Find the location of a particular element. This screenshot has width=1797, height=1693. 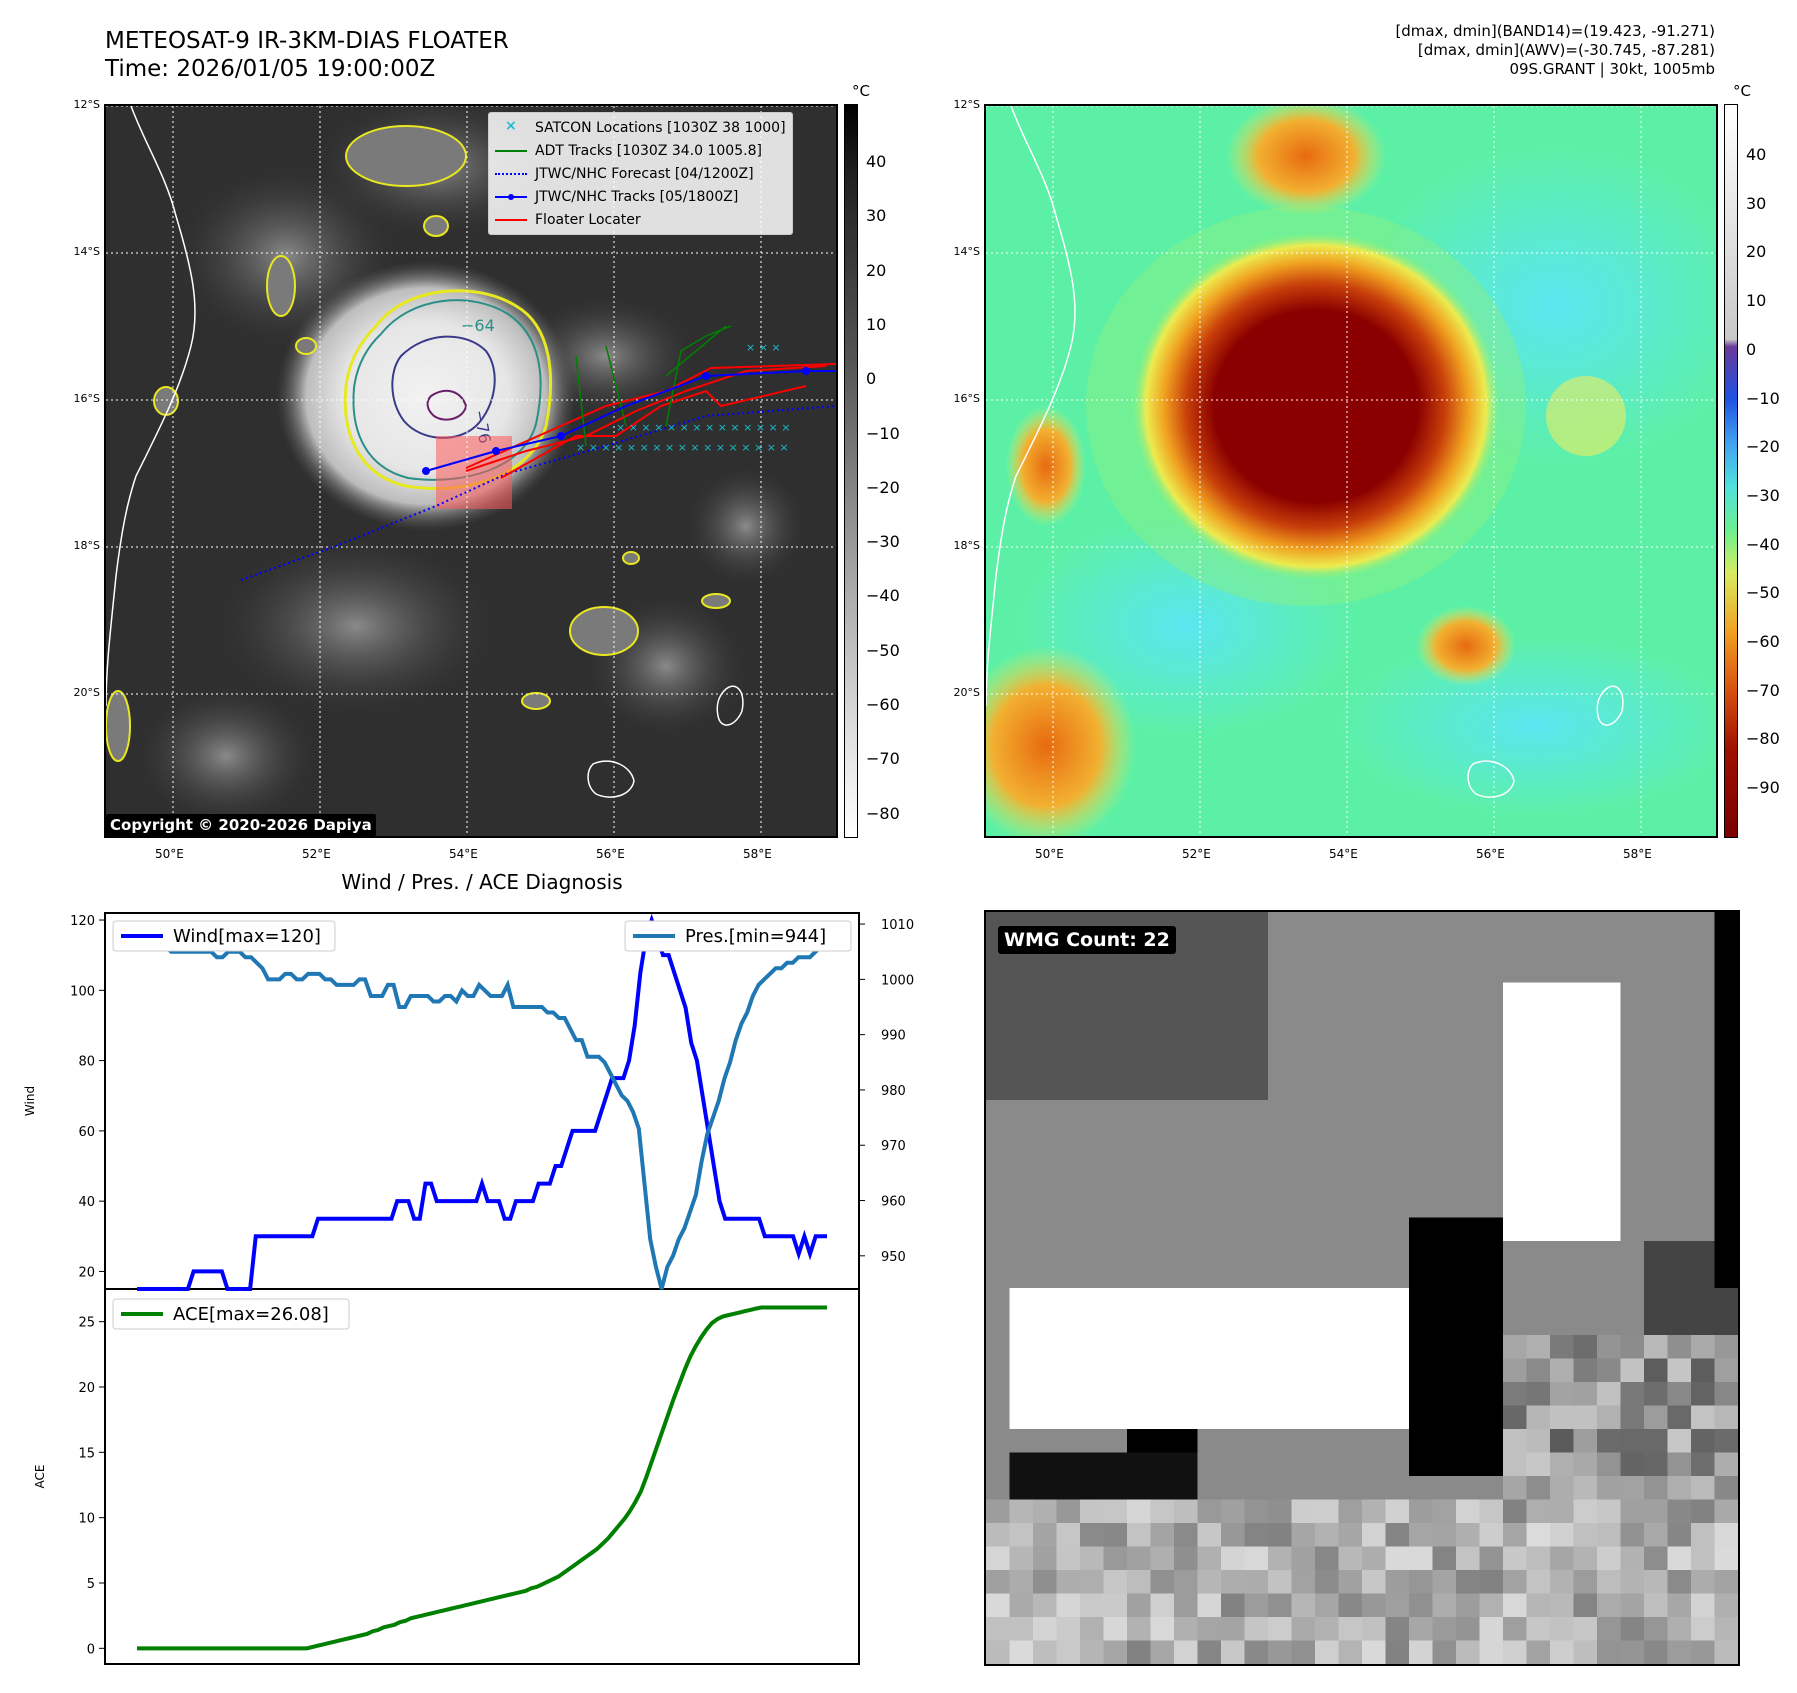

colorbar-tick-label: −10 is located at coordinates (1763, 398).